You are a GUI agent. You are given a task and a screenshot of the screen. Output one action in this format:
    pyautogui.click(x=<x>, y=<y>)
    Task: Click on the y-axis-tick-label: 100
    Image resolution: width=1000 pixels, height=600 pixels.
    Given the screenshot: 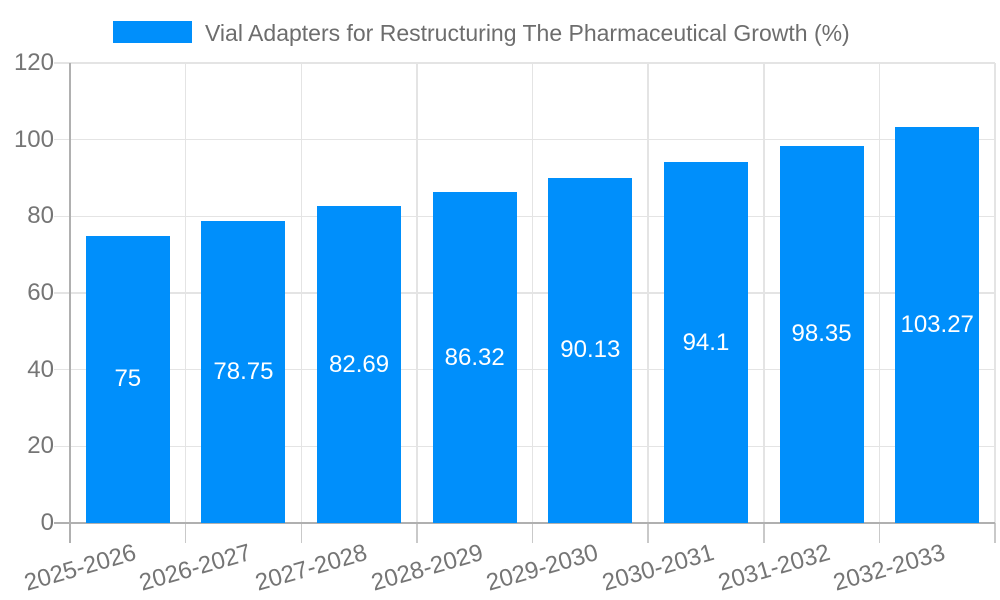 What is the action you would take?
    pyautogui.click(x=33, y=139)
    